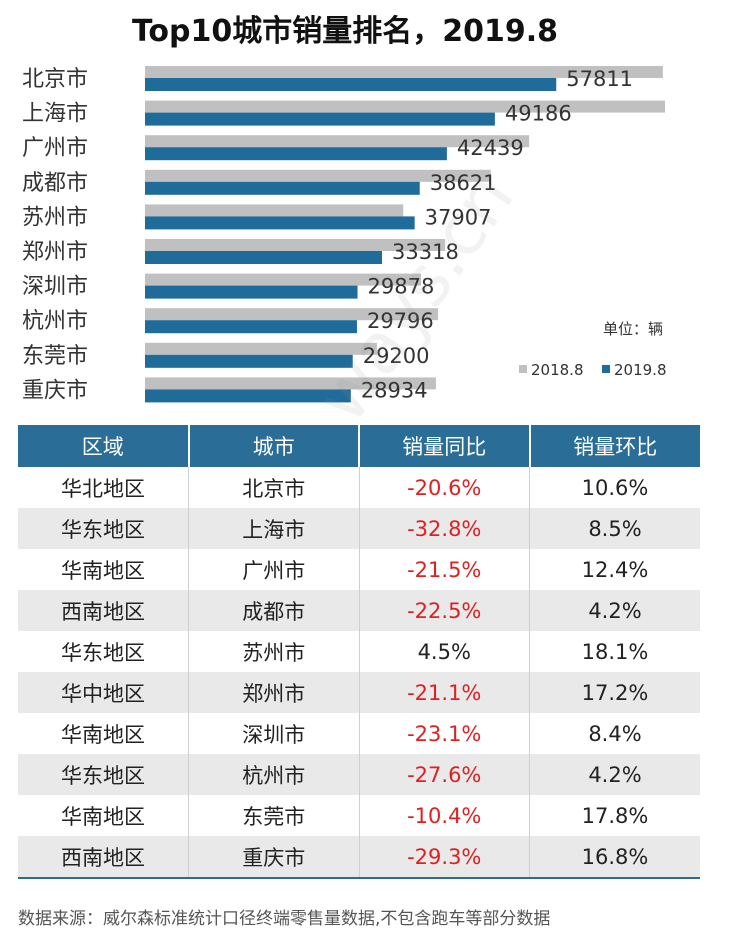  Describe the element at coordinates (615, 651) in the screenshot. I see `table-cell: 18.1%` at that location.